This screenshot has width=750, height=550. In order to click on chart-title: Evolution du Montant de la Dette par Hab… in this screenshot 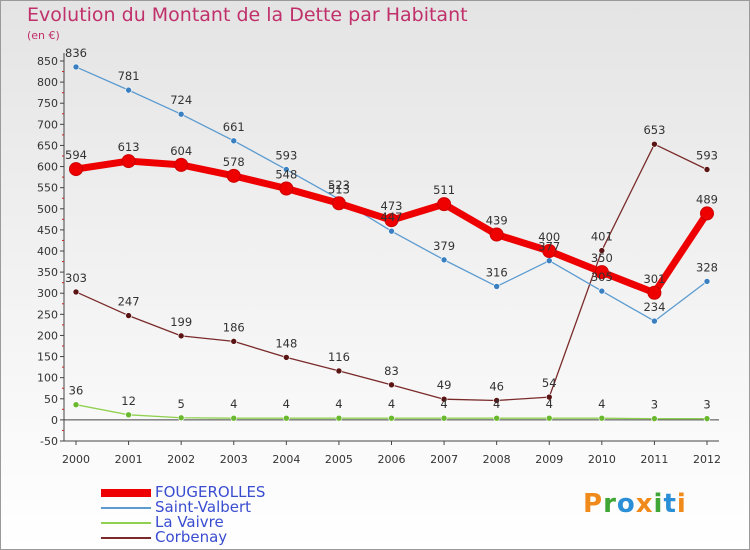, I will do `click(247, 15)`.